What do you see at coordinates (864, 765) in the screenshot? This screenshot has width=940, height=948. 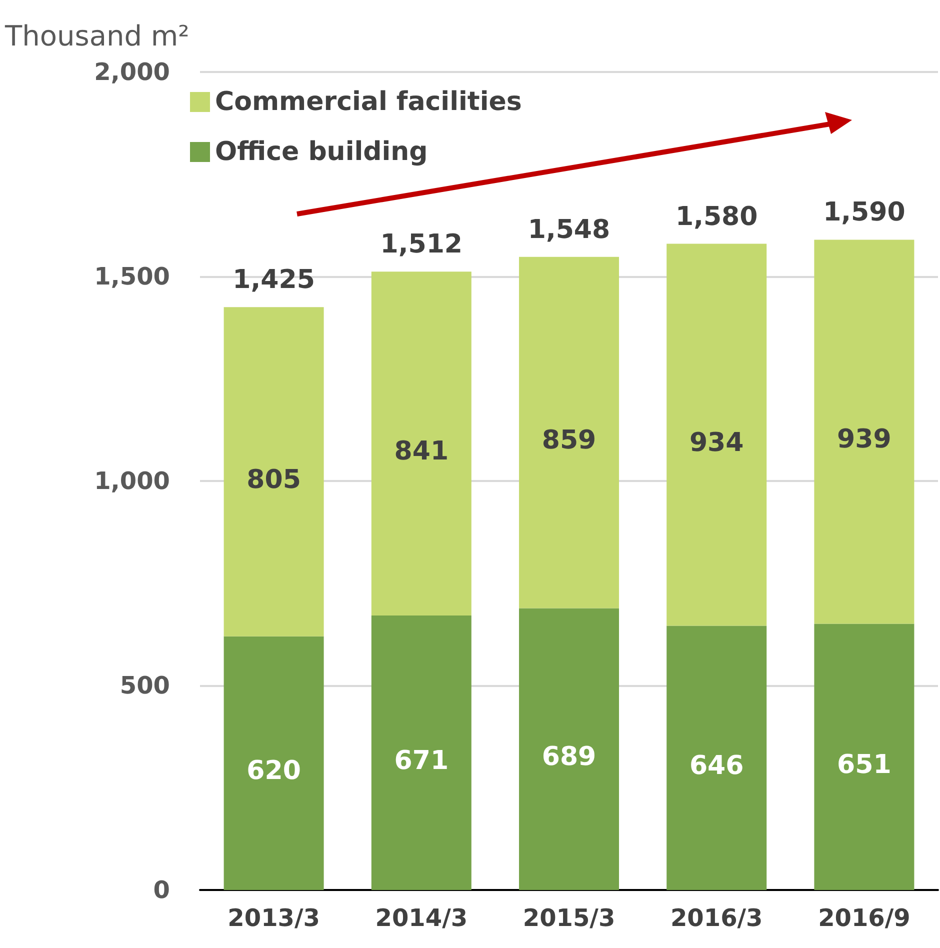 I see `data-label: 651` at bounding box center [864, 765].